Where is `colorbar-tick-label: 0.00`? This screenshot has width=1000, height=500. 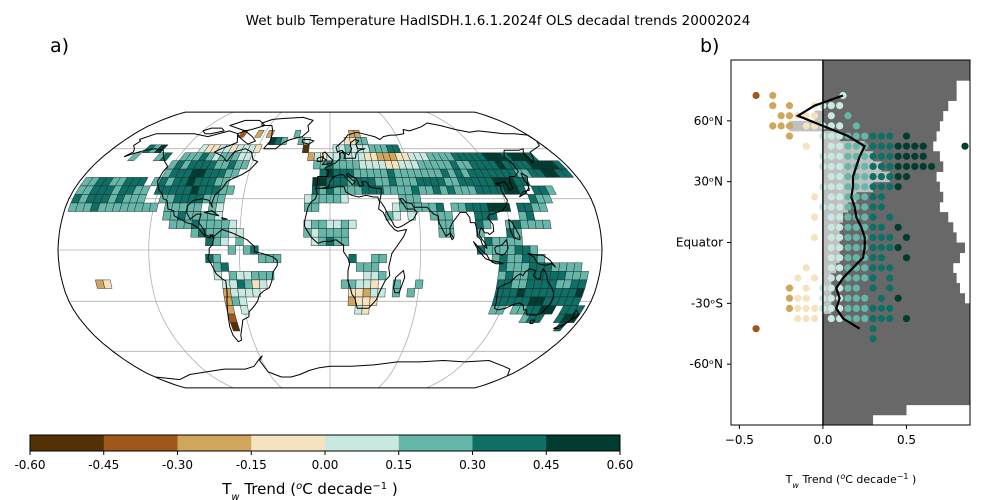
colorbar-tick-label: 0.00 is located at coordinates (325, 465).